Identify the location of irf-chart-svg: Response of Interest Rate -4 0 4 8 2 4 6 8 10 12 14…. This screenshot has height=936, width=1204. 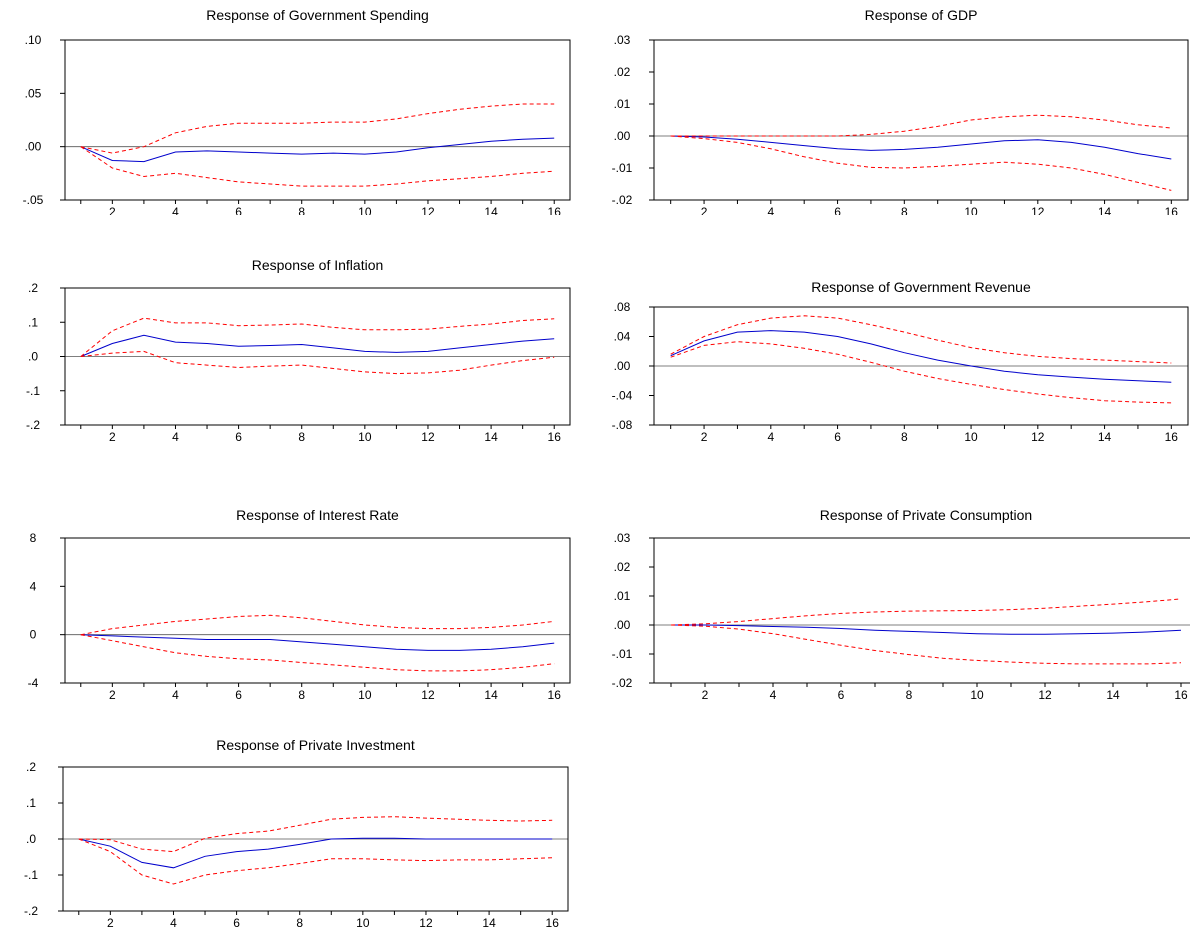
(299, 604).